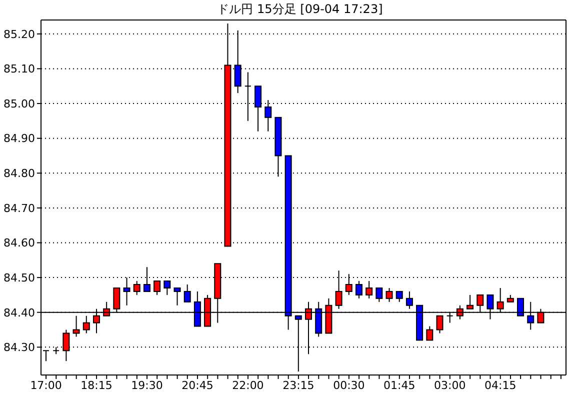 This screenshot has width=572, height=394. What do you see at coordinates (96, 385) in the screenshot?
I see `x-tick-label: 18:15` at bounding box center [96, 385].